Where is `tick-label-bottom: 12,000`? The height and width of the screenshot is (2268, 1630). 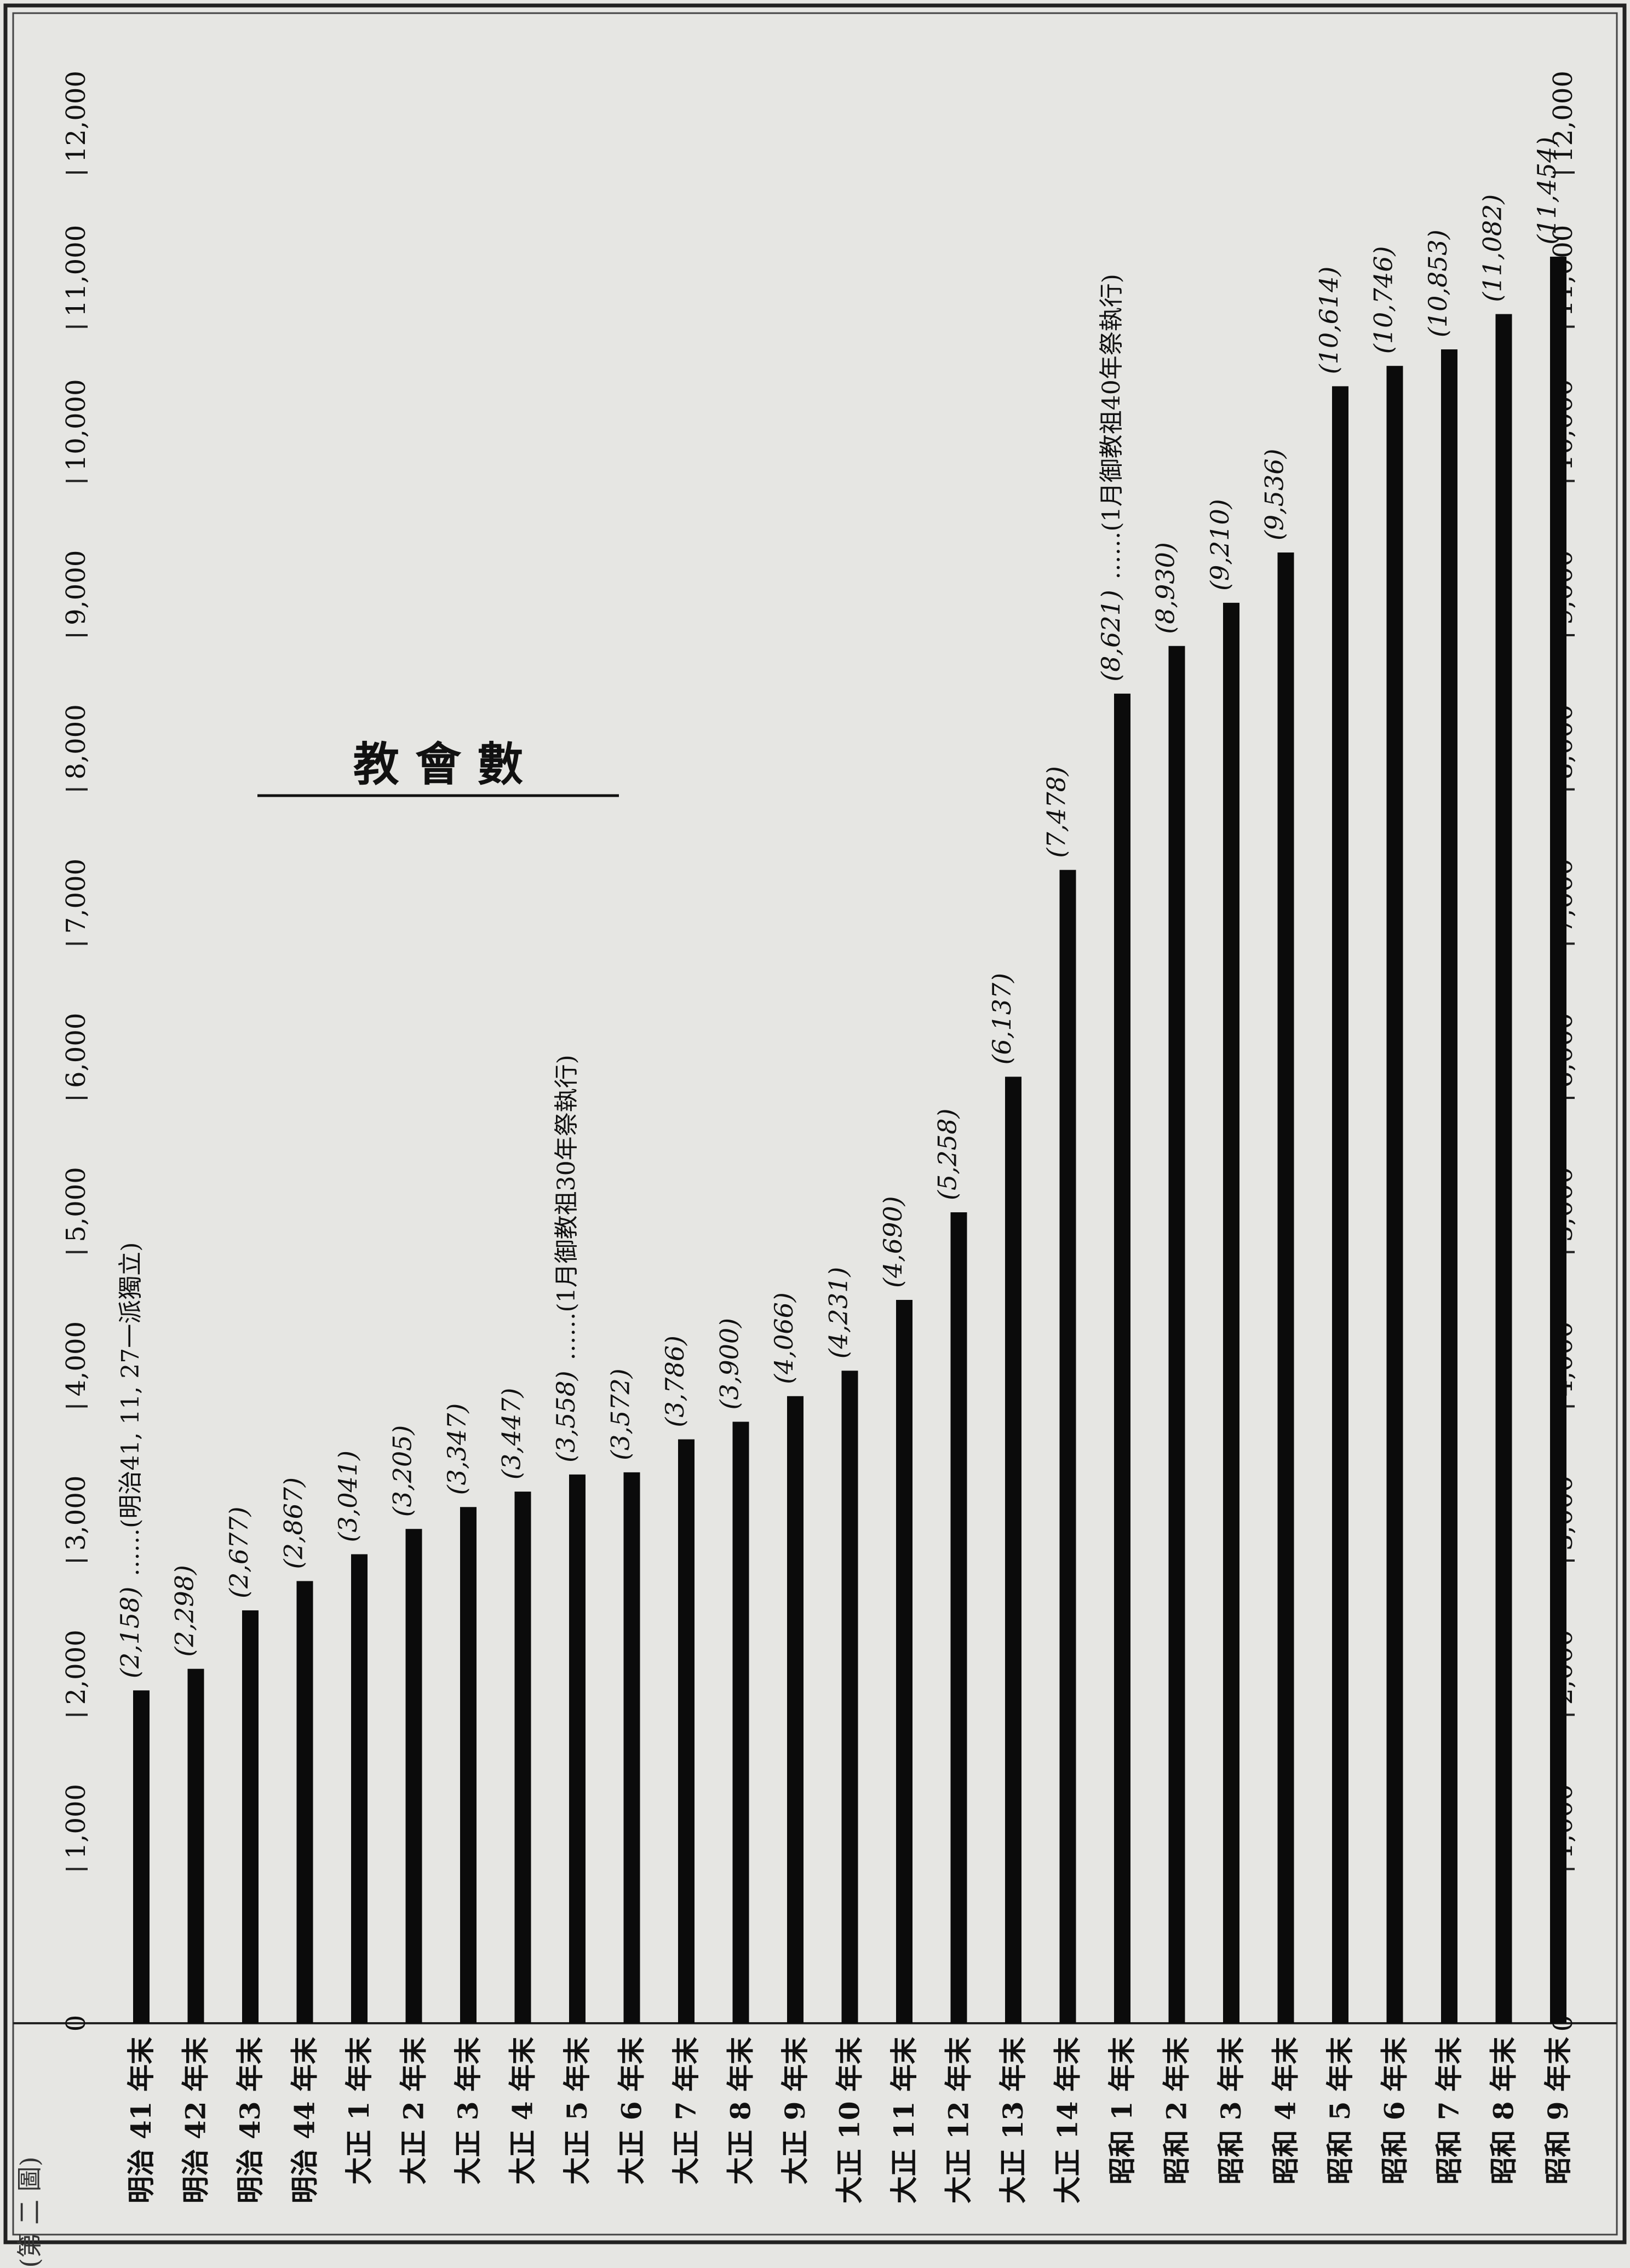
tick-label-bottom: 12,000 is located at coordinates (1563, 117).